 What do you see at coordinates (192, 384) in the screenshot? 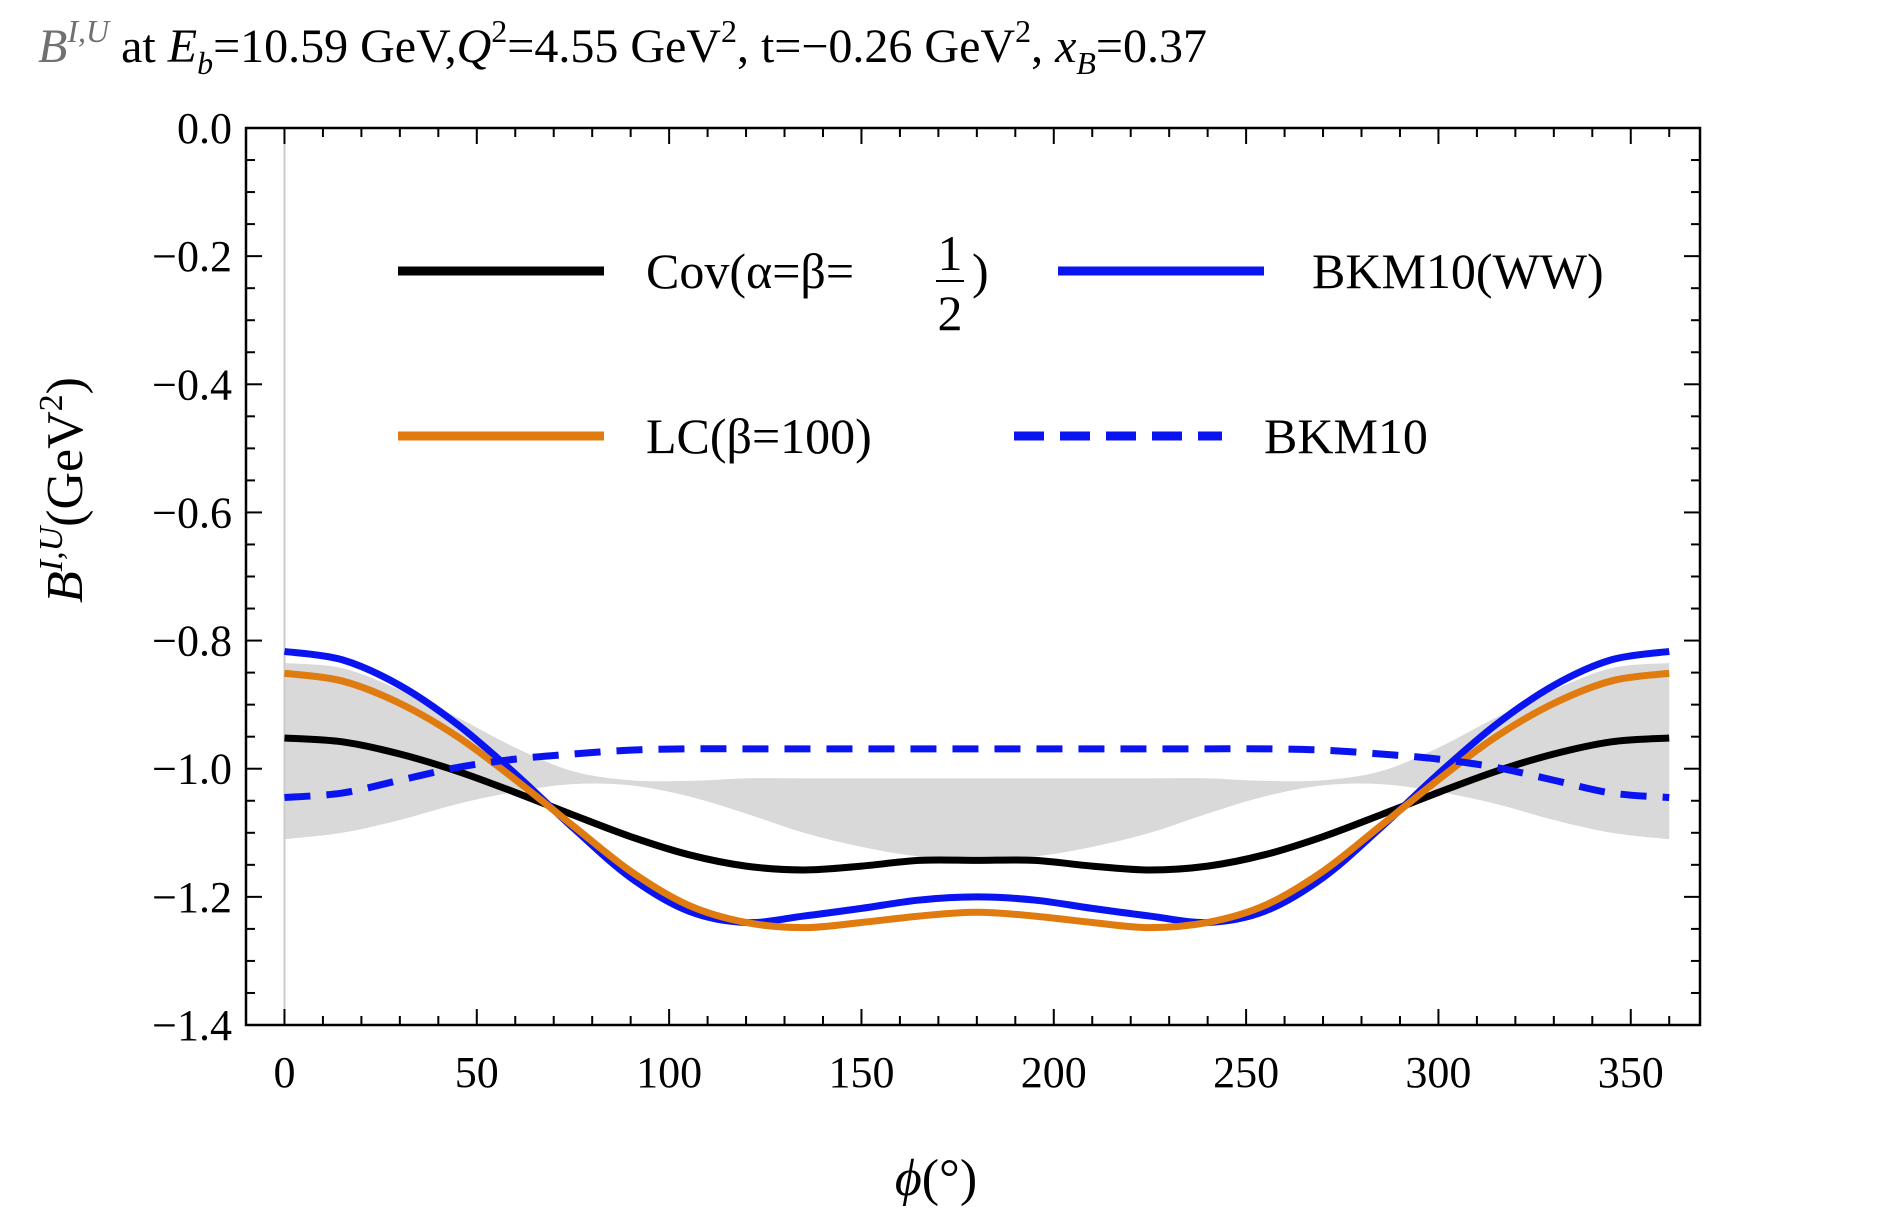
I see `y-tick-label: −0.4` at bounding box center [192, 384].